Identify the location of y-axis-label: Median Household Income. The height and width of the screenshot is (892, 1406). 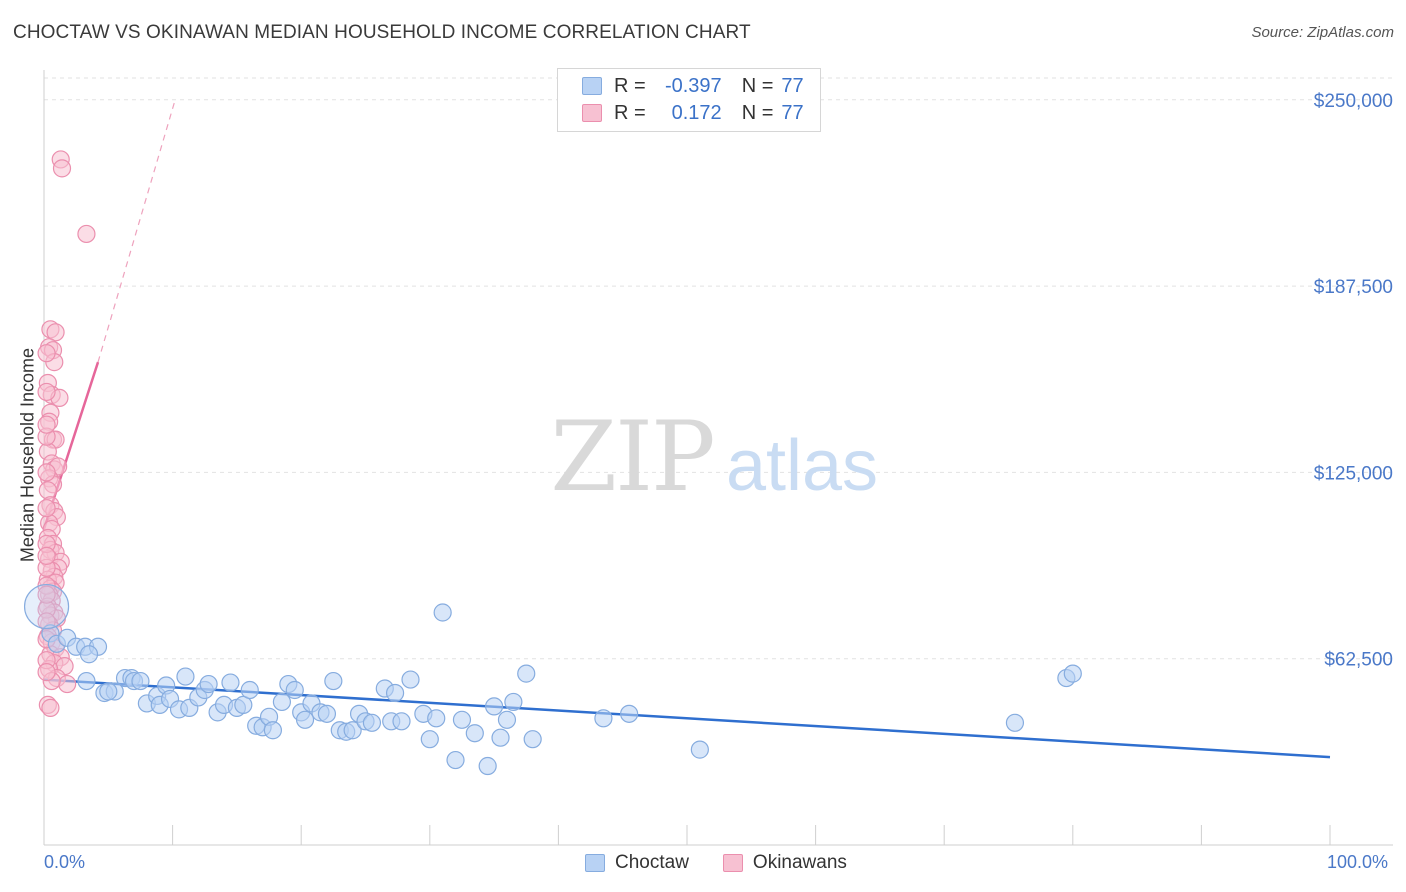
(27, 455).